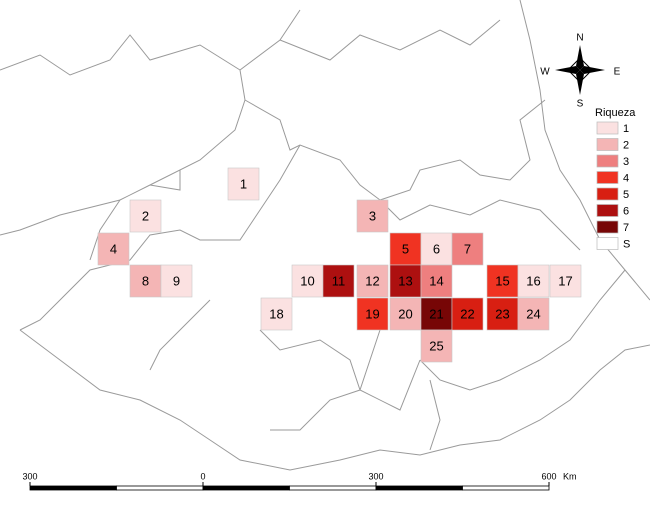 The height and width of the screenshot is (510, 650). I want to click on cell-label: 16, so click(533, 280).